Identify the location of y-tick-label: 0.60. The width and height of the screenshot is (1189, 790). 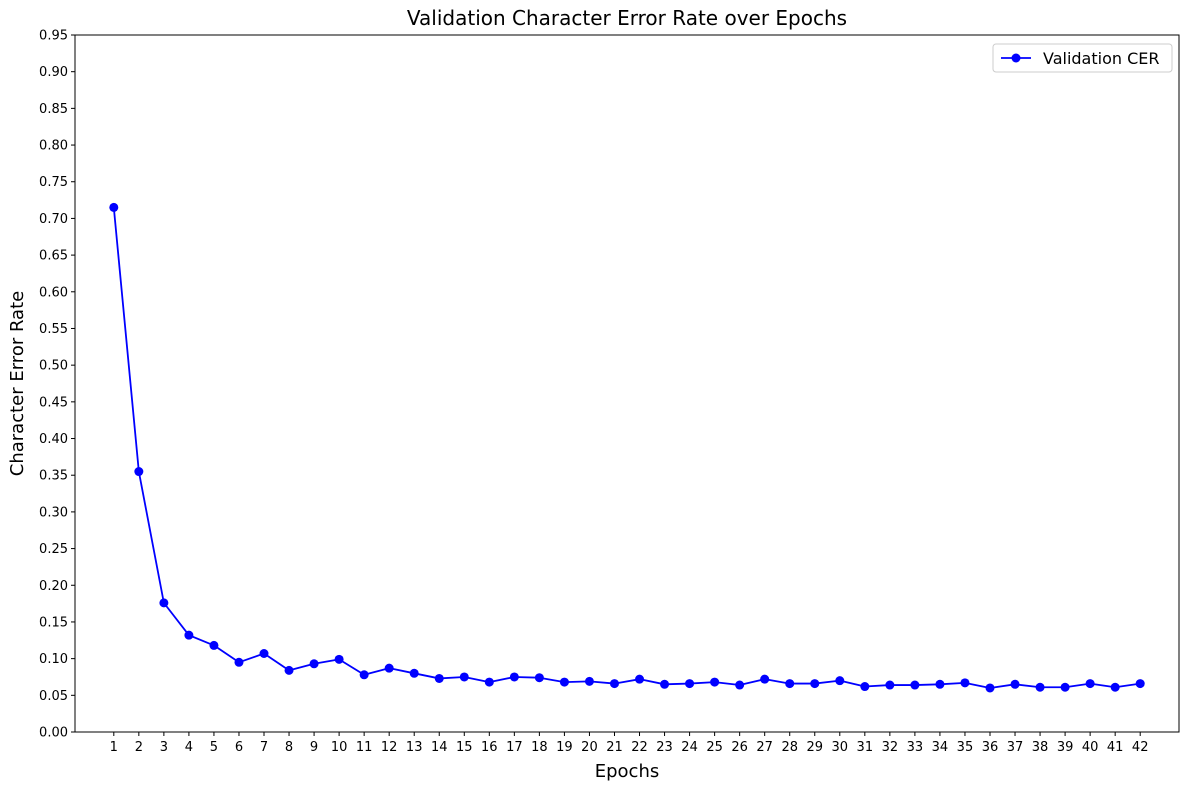
(53, 292).